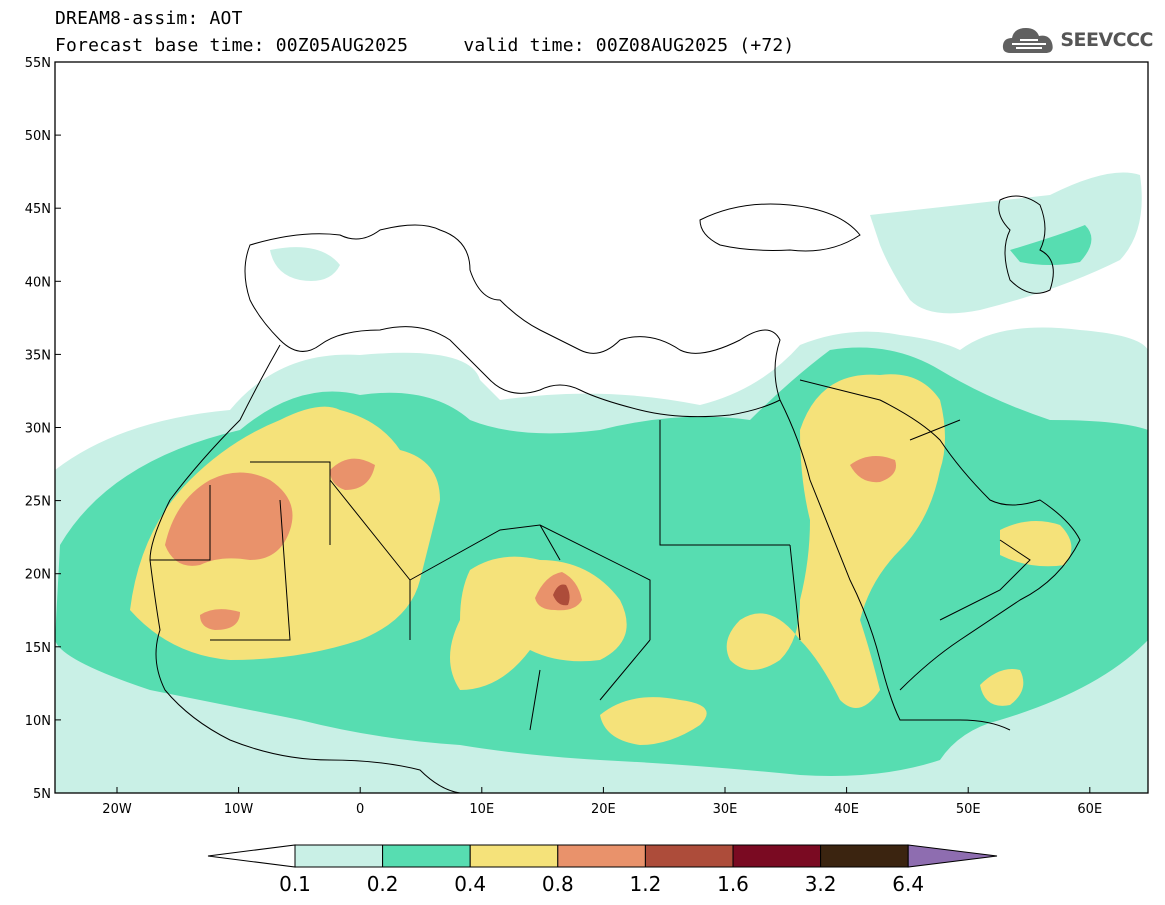  What do you see at coordinates (38, 136) in the screenshot?
I see `lat-label: 50N` at bounding box center [38, 136].